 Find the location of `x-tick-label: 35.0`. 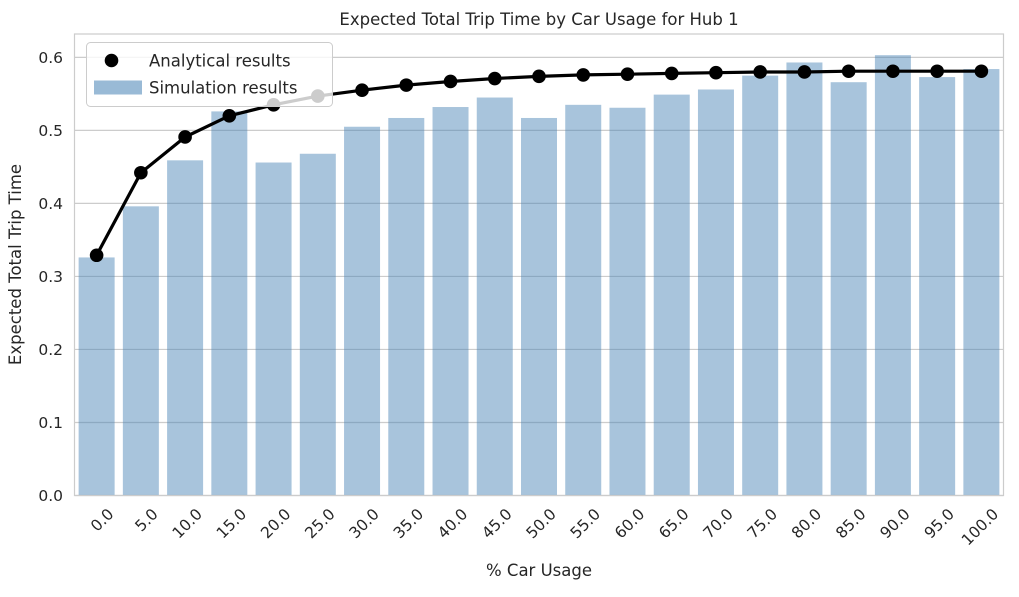

x-tick-label: 35.0 is located at coordinates (408, 523).